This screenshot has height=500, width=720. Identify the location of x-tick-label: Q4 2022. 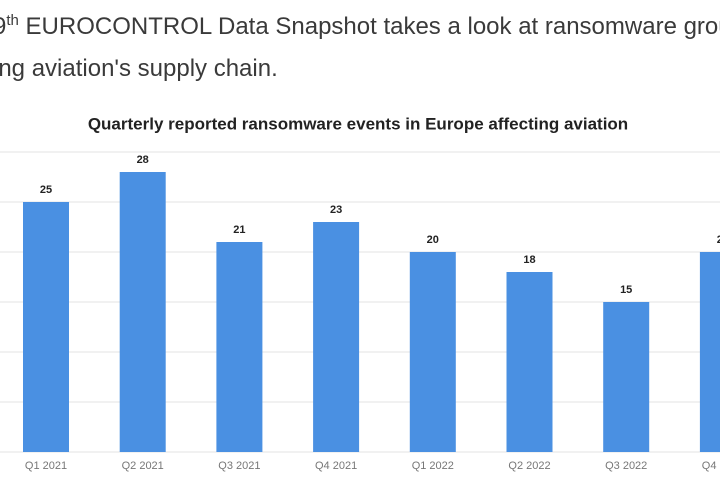
(711, 466).